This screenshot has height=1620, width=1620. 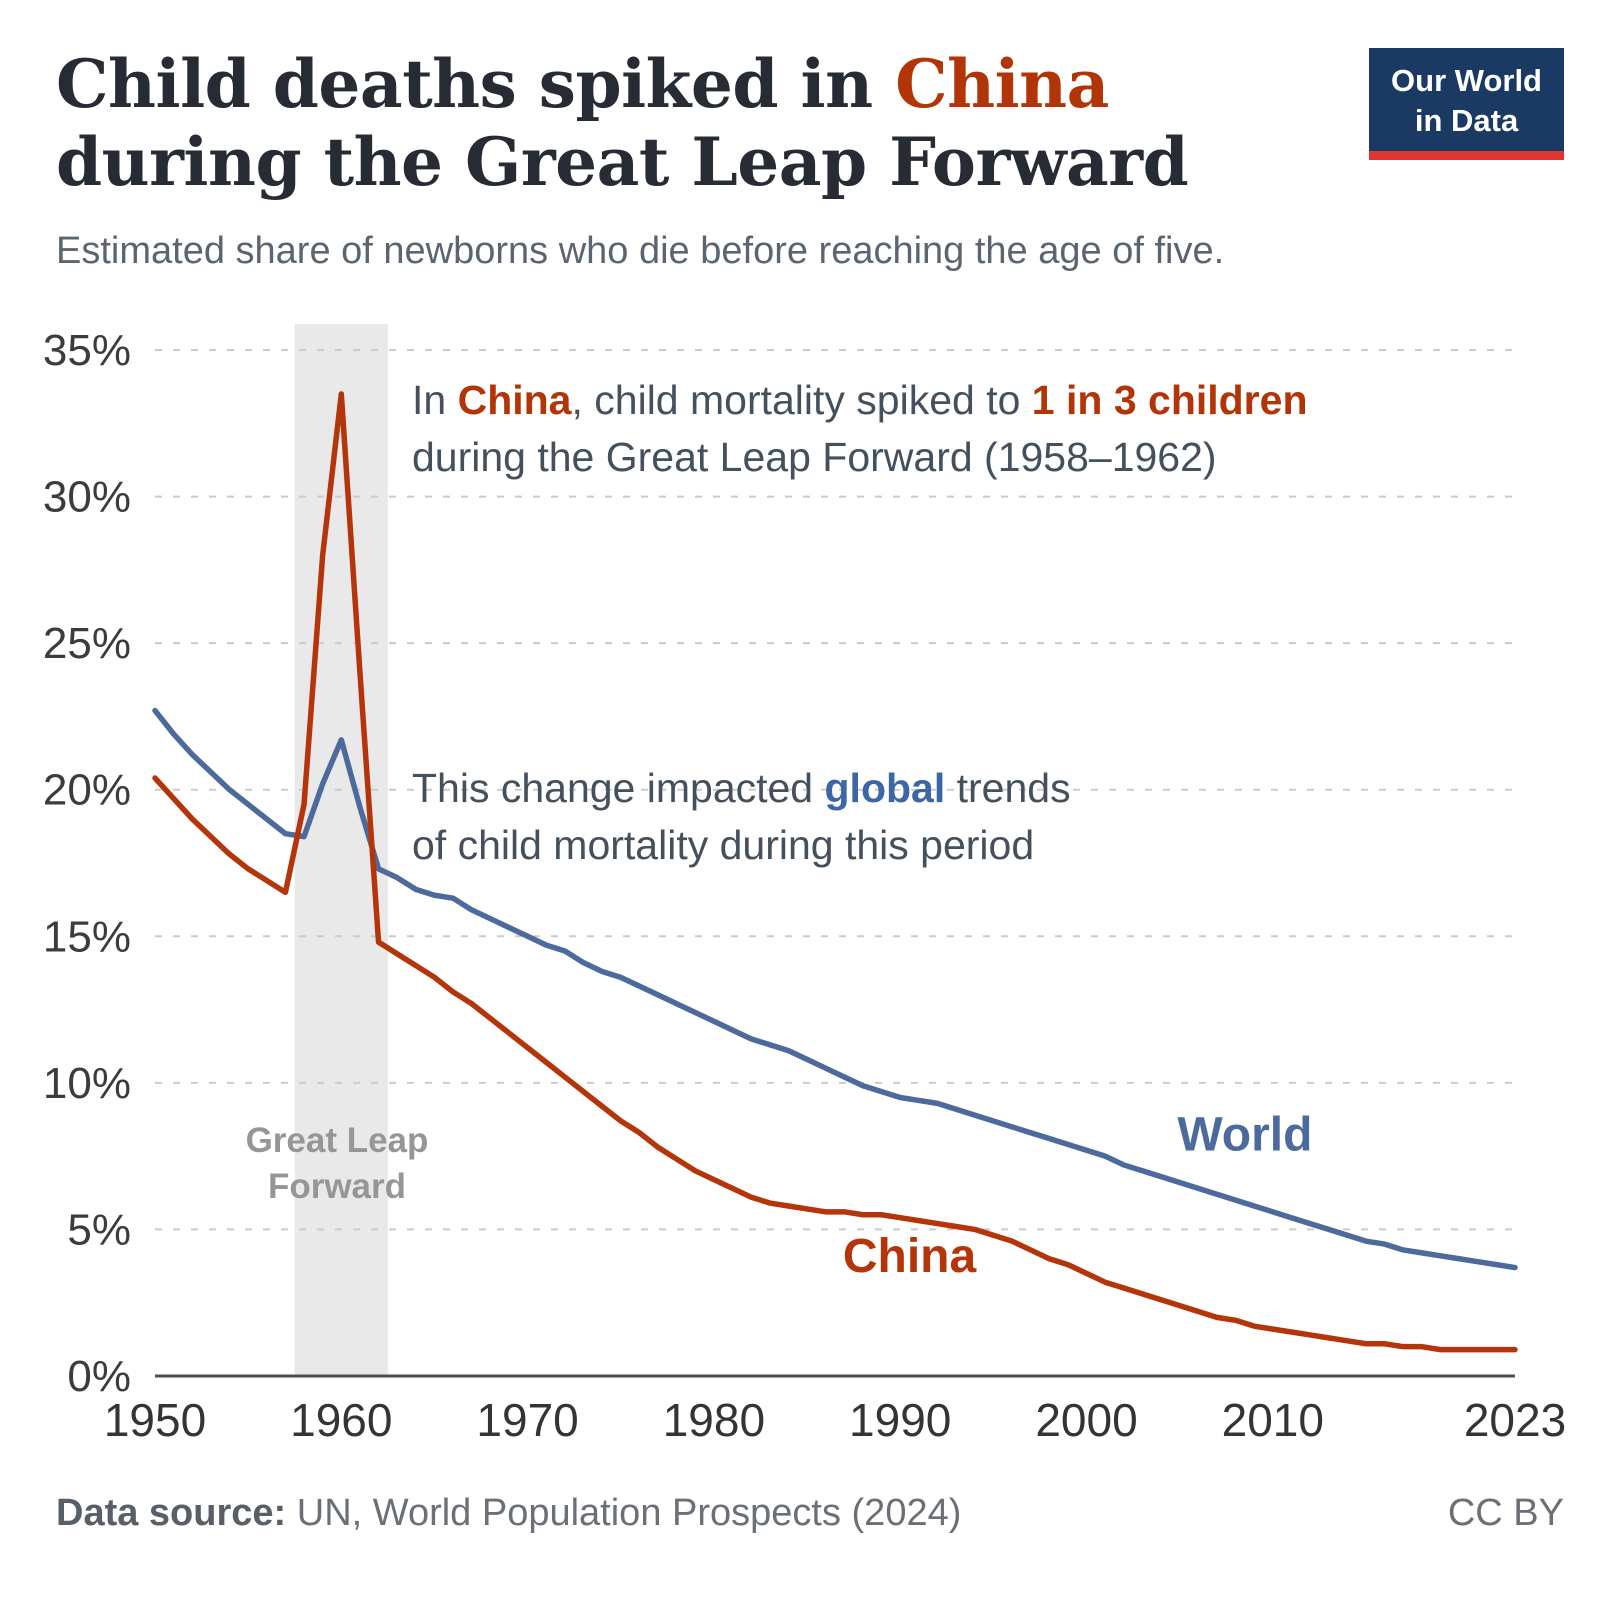 What do you see at coordinates (1273, 1420) in the screenshot?
I see `x-axis-label: 2010` at bounding box center [1273, 1420].